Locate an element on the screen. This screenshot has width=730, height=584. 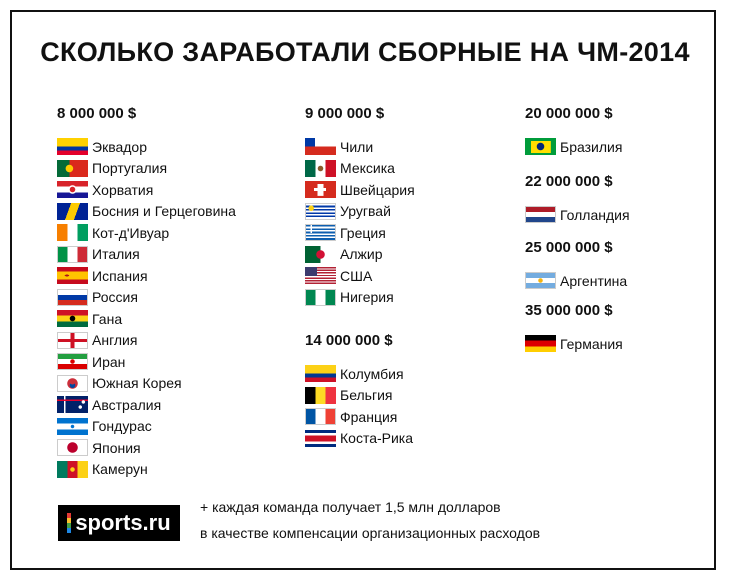
team-row: Нигерия is located at coordinates (360, 298).